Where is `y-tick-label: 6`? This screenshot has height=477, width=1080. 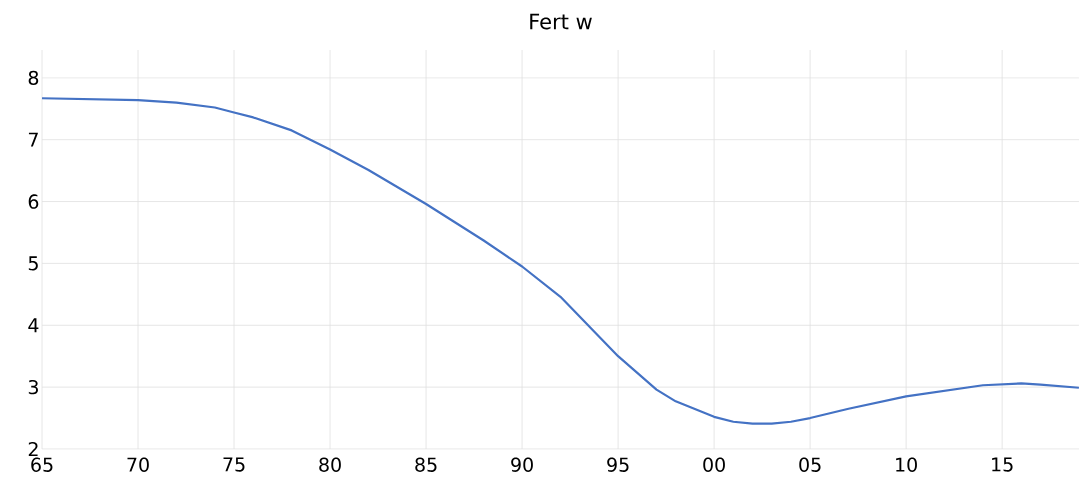 y-tick-label: 6 is located at coordinates (33, 201).